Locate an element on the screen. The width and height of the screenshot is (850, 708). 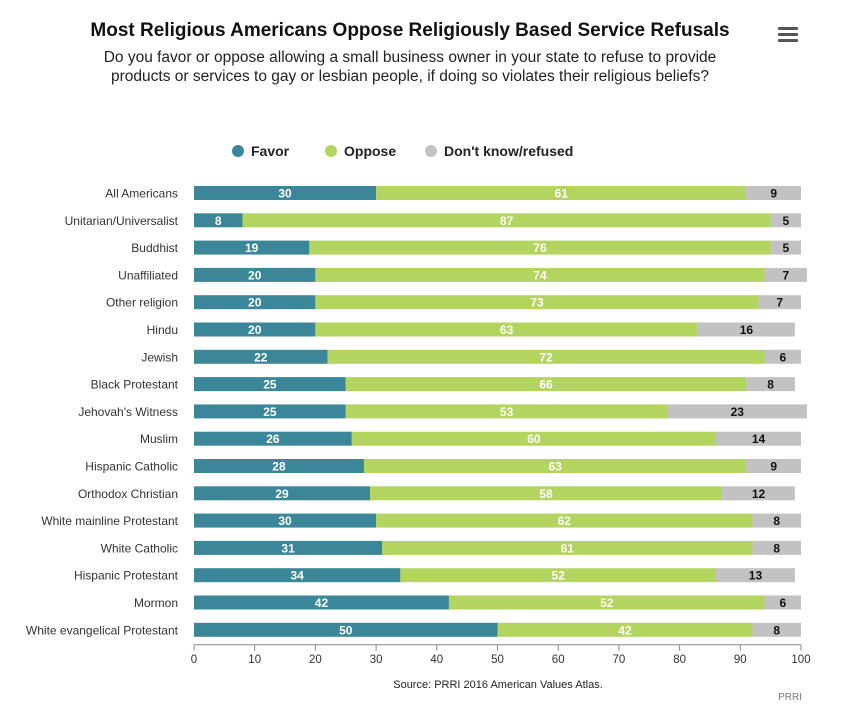
data-label-favor: 25 is located at coordinates (270, 412).